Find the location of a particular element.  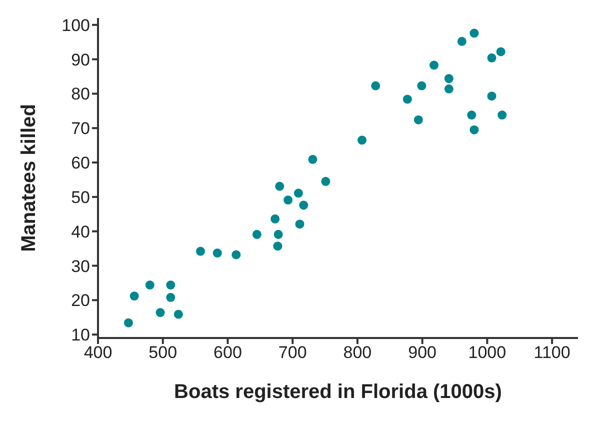

y-tick-label: 40 is located at coordinates (80, 232).